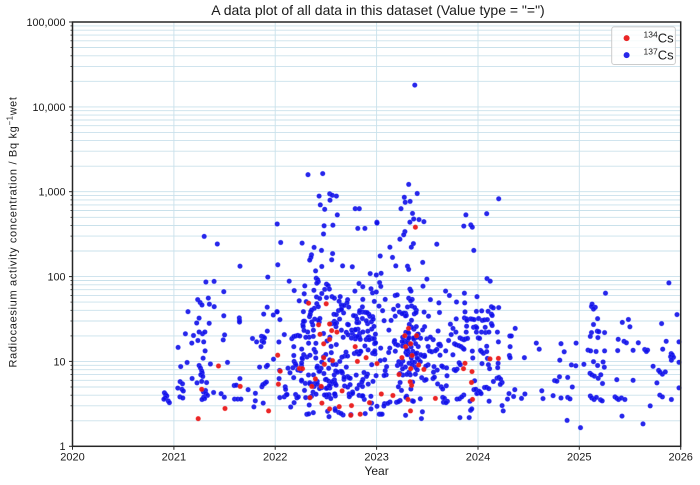 The height and width of the screenshot is (485, 700). Describe the element at coordinates (376, 471) in the screenshot. I see `svg-text: Year` at that location.